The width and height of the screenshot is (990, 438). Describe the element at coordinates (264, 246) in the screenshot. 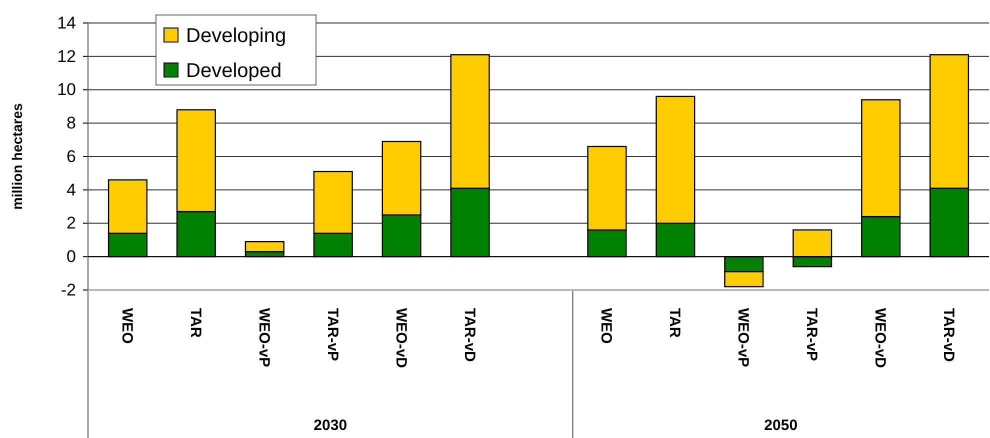

I see `bar` at that location.